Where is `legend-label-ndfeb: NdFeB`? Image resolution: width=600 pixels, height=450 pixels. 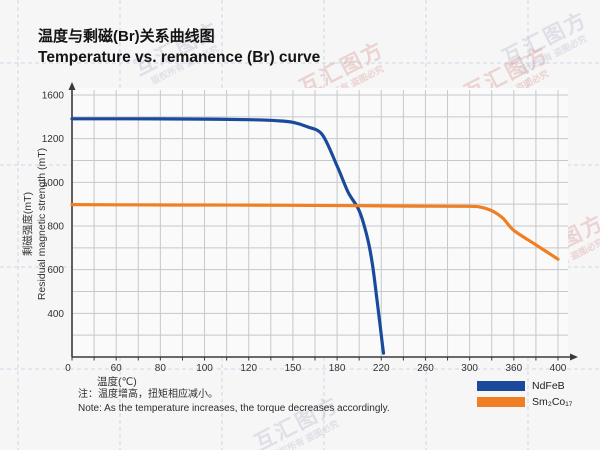 legend-label-ndfeb: NdFeB is located at coordinates (548, 386).